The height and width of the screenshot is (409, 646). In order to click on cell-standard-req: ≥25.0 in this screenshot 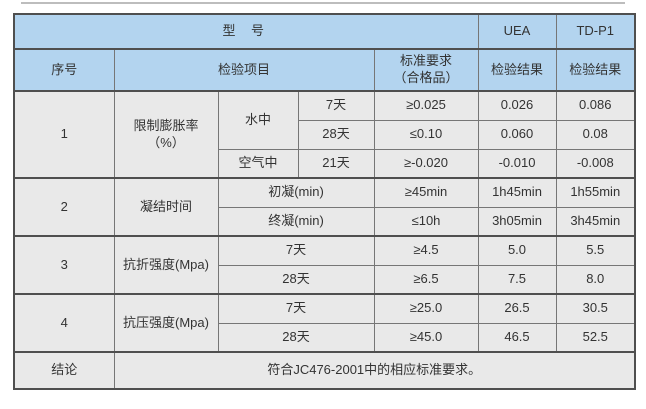, I will do `click(426, 308)`.